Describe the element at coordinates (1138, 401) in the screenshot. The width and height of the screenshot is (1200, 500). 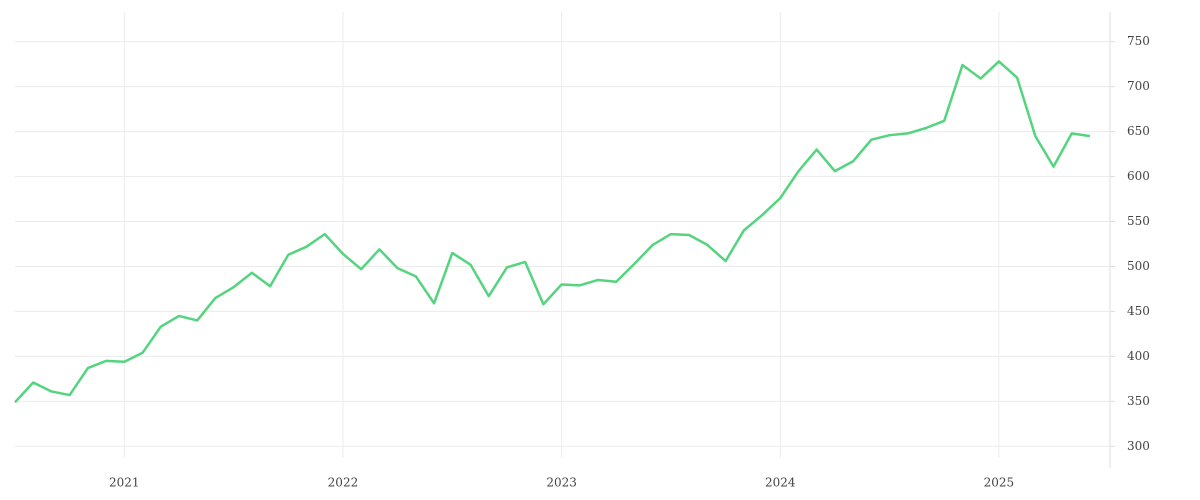
I see `y-tick-label: 350` at that location.